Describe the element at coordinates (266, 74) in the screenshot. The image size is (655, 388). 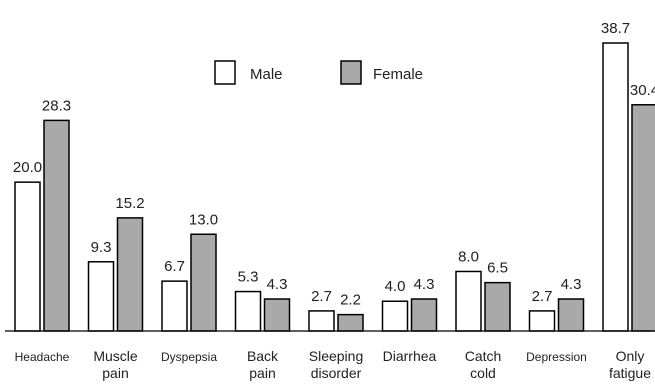
I see `legend-label-male: Male` at that location.